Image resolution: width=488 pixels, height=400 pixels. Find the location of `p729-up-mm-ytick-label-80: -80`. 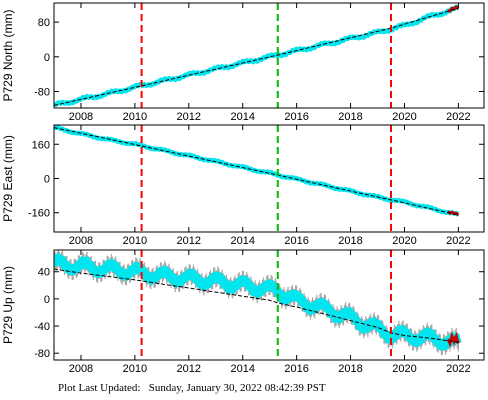

p729-up-mm-ytick-label-80: -80 is located at coordinates (42, 354).